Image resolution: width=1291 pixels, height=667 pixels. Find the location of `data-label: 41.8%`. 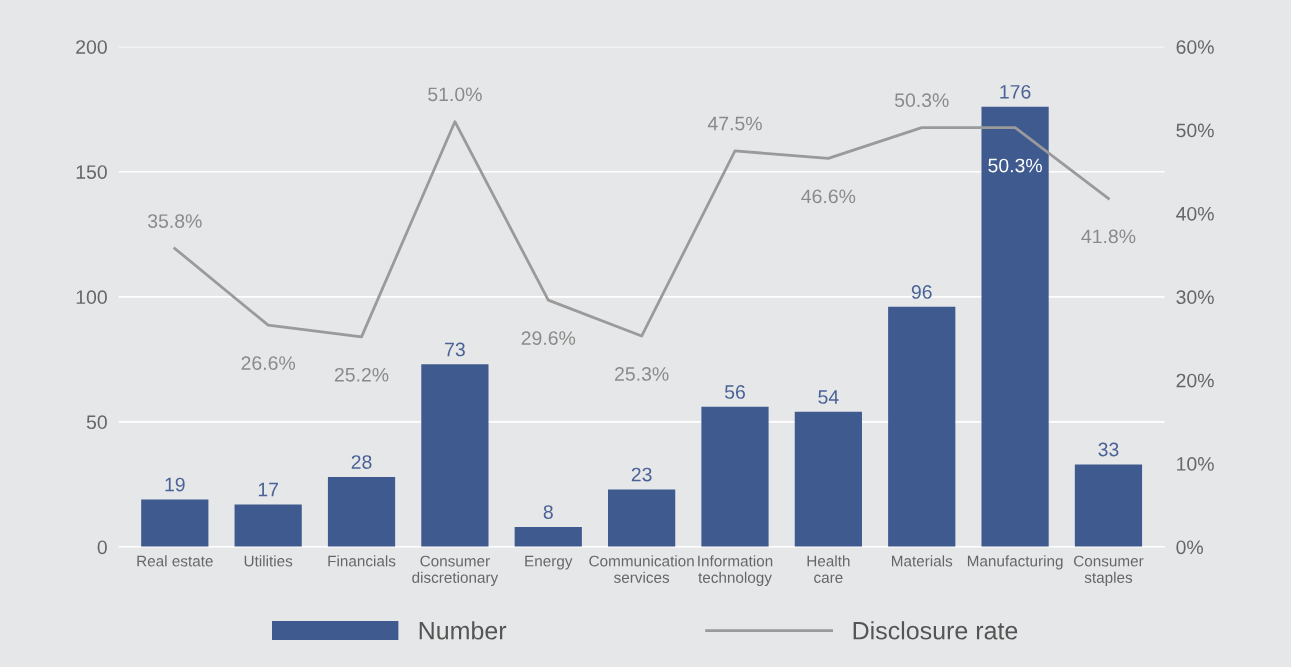

data-label: 41.8% is located at coordinates (1108, 236).